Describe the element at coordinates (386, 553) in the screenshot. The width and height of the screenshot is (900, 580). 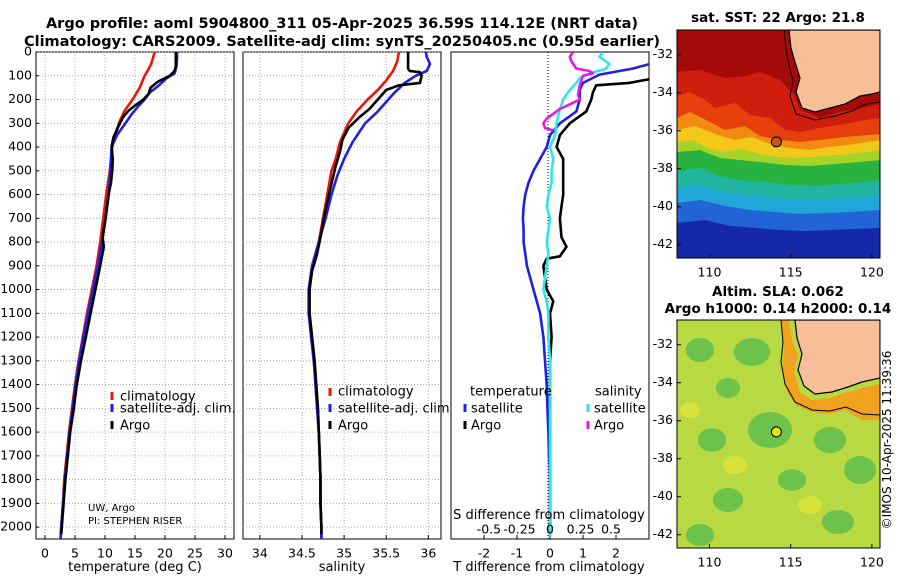
I see `x-tick-label: 35.5` at that location.